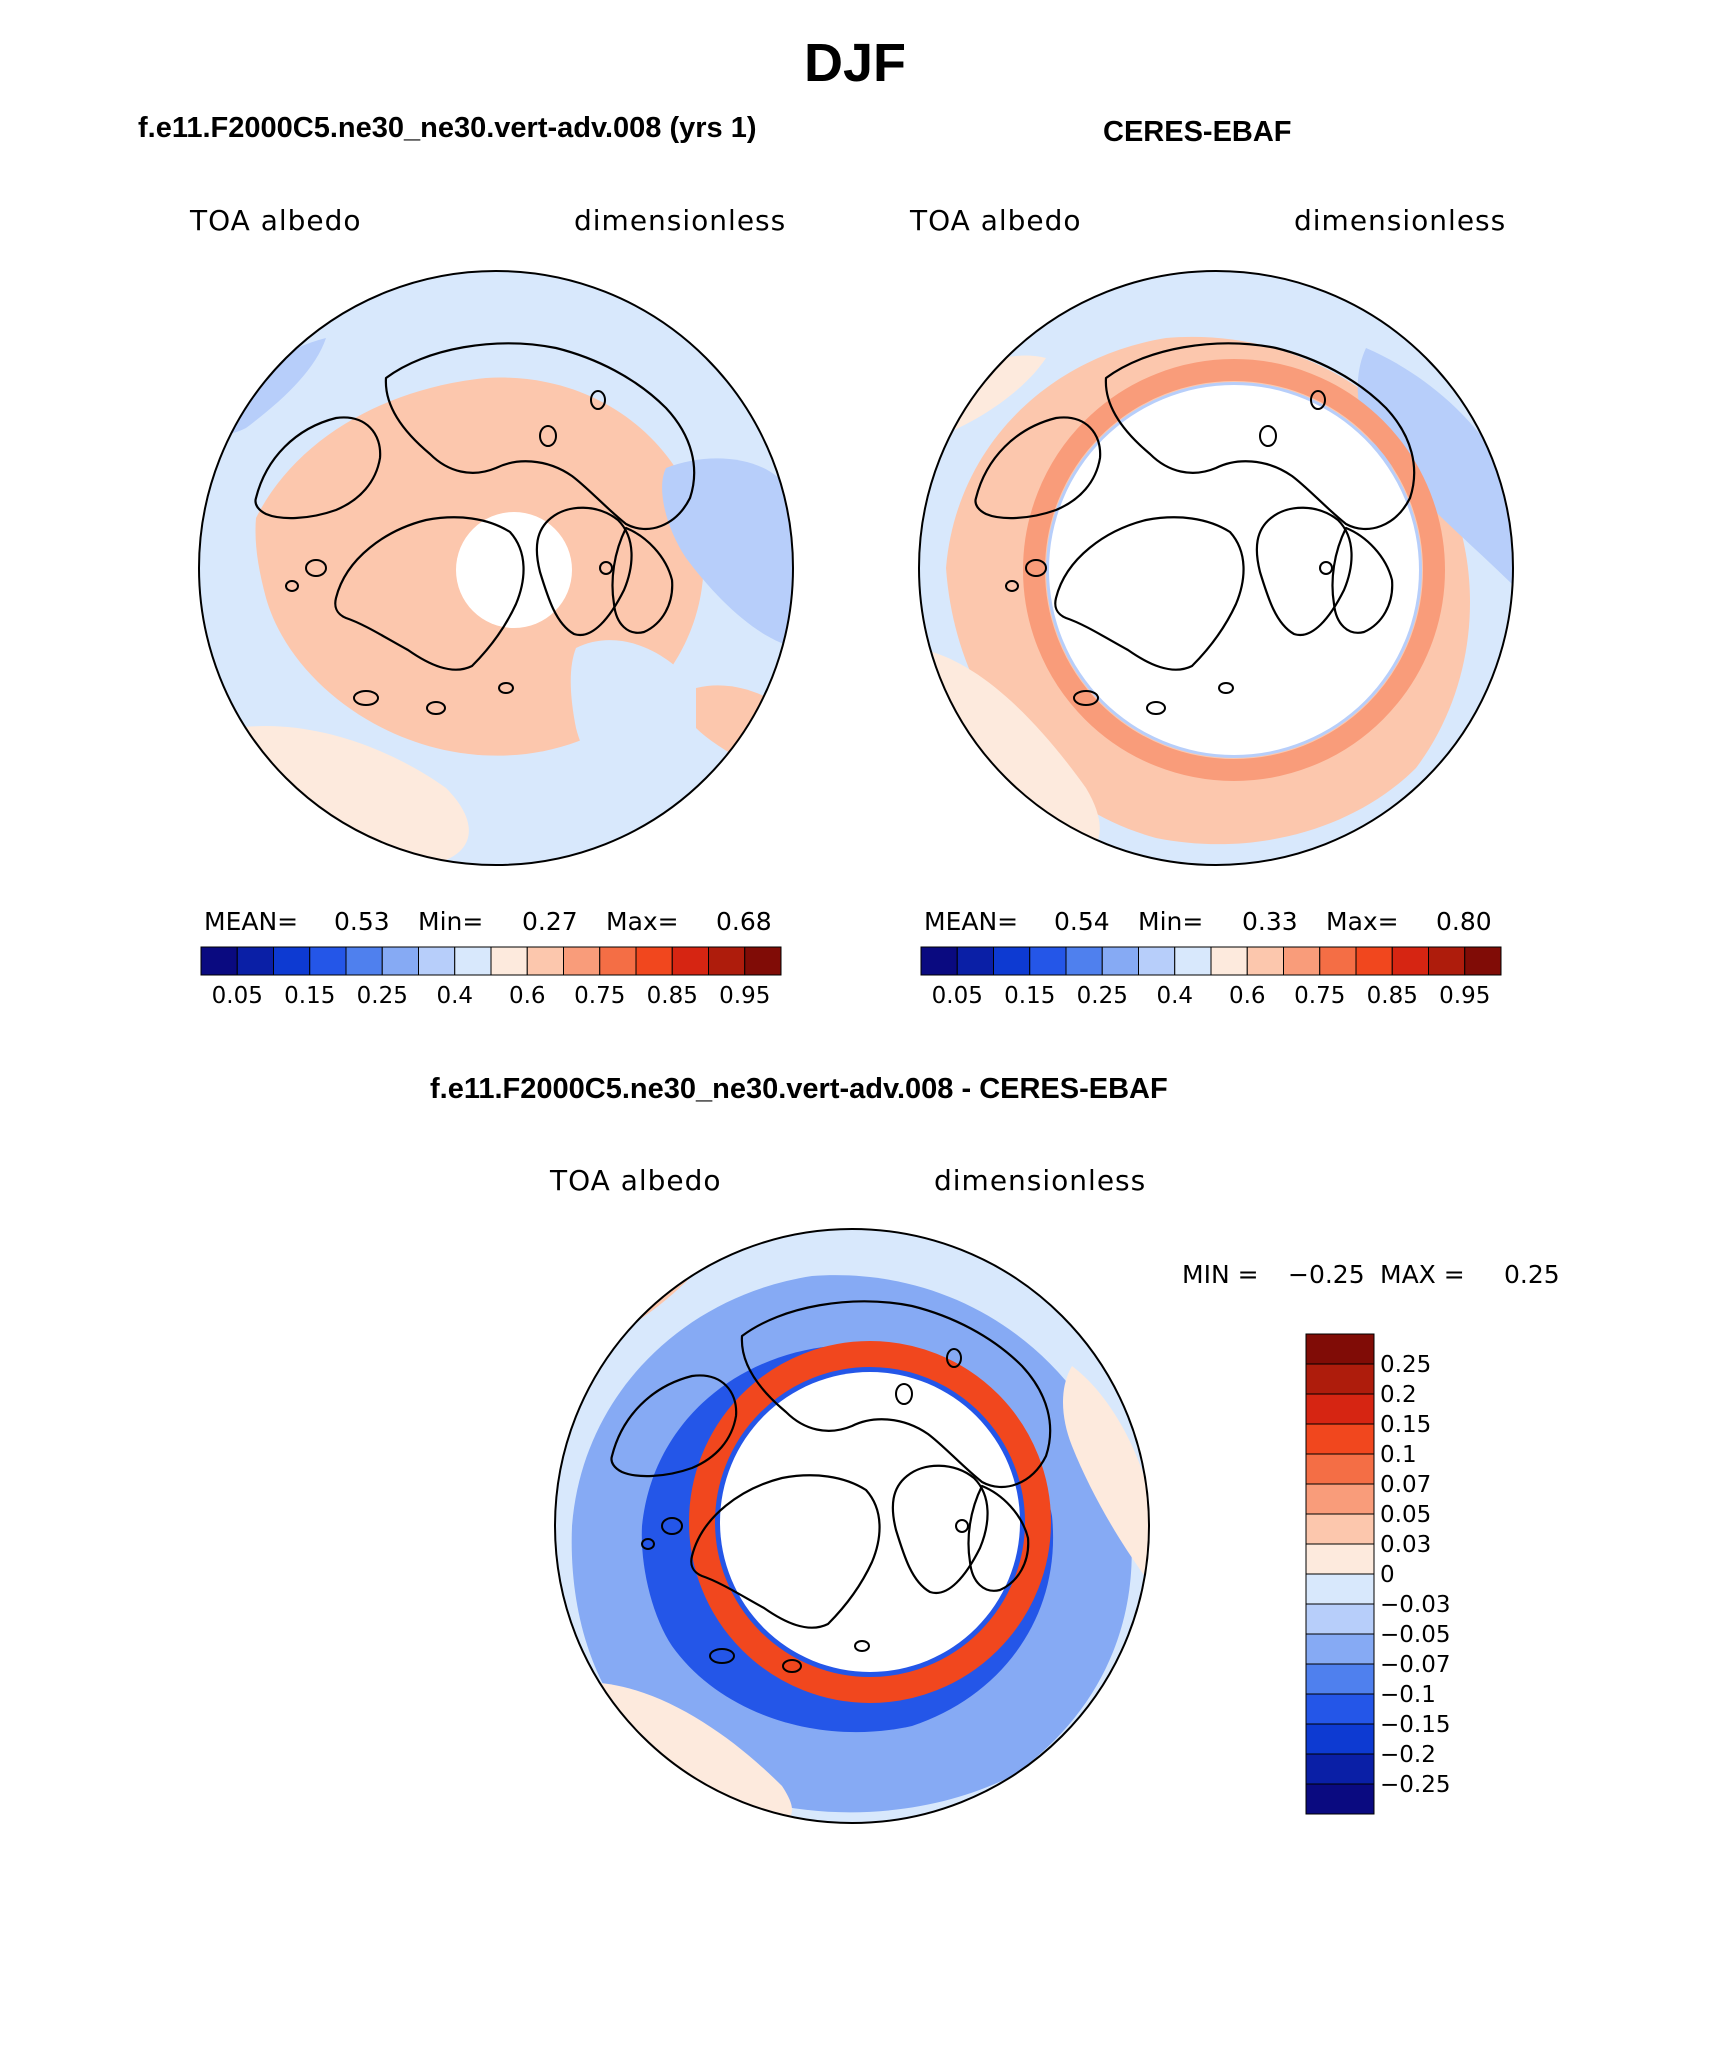  I want to click on panel1-colorbar-tick: 0.85, so click(672, 996).